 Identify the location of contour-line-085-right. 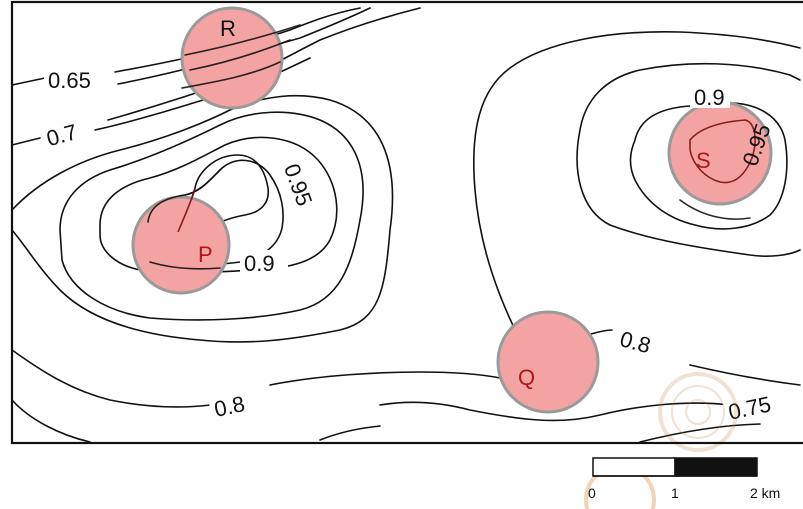
(688, 159).